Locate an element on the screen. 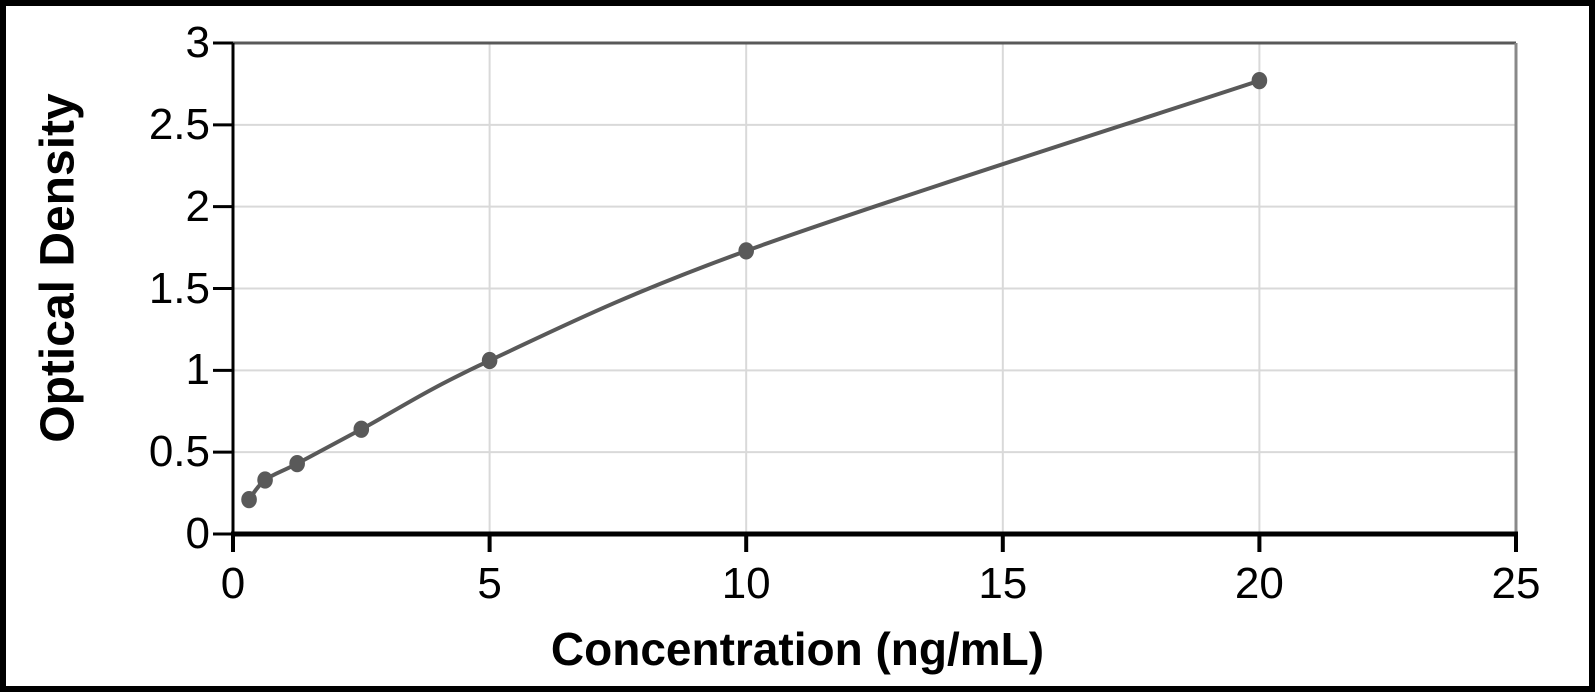 The height and width of the screenshot is (692, 1595). x-tick-label: 0 is located at coordinates (233, 583).